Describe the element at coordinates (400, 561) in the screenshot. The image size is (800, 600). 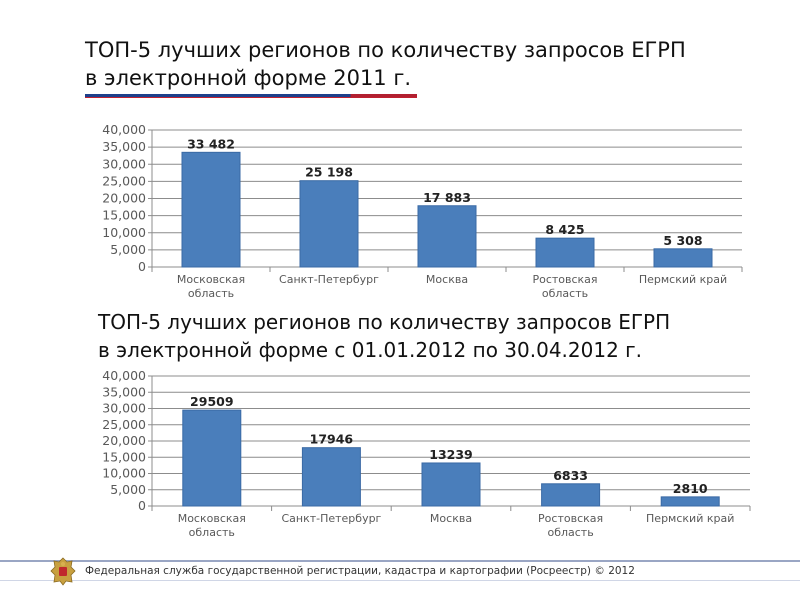
I see `footer-divider` at that location.